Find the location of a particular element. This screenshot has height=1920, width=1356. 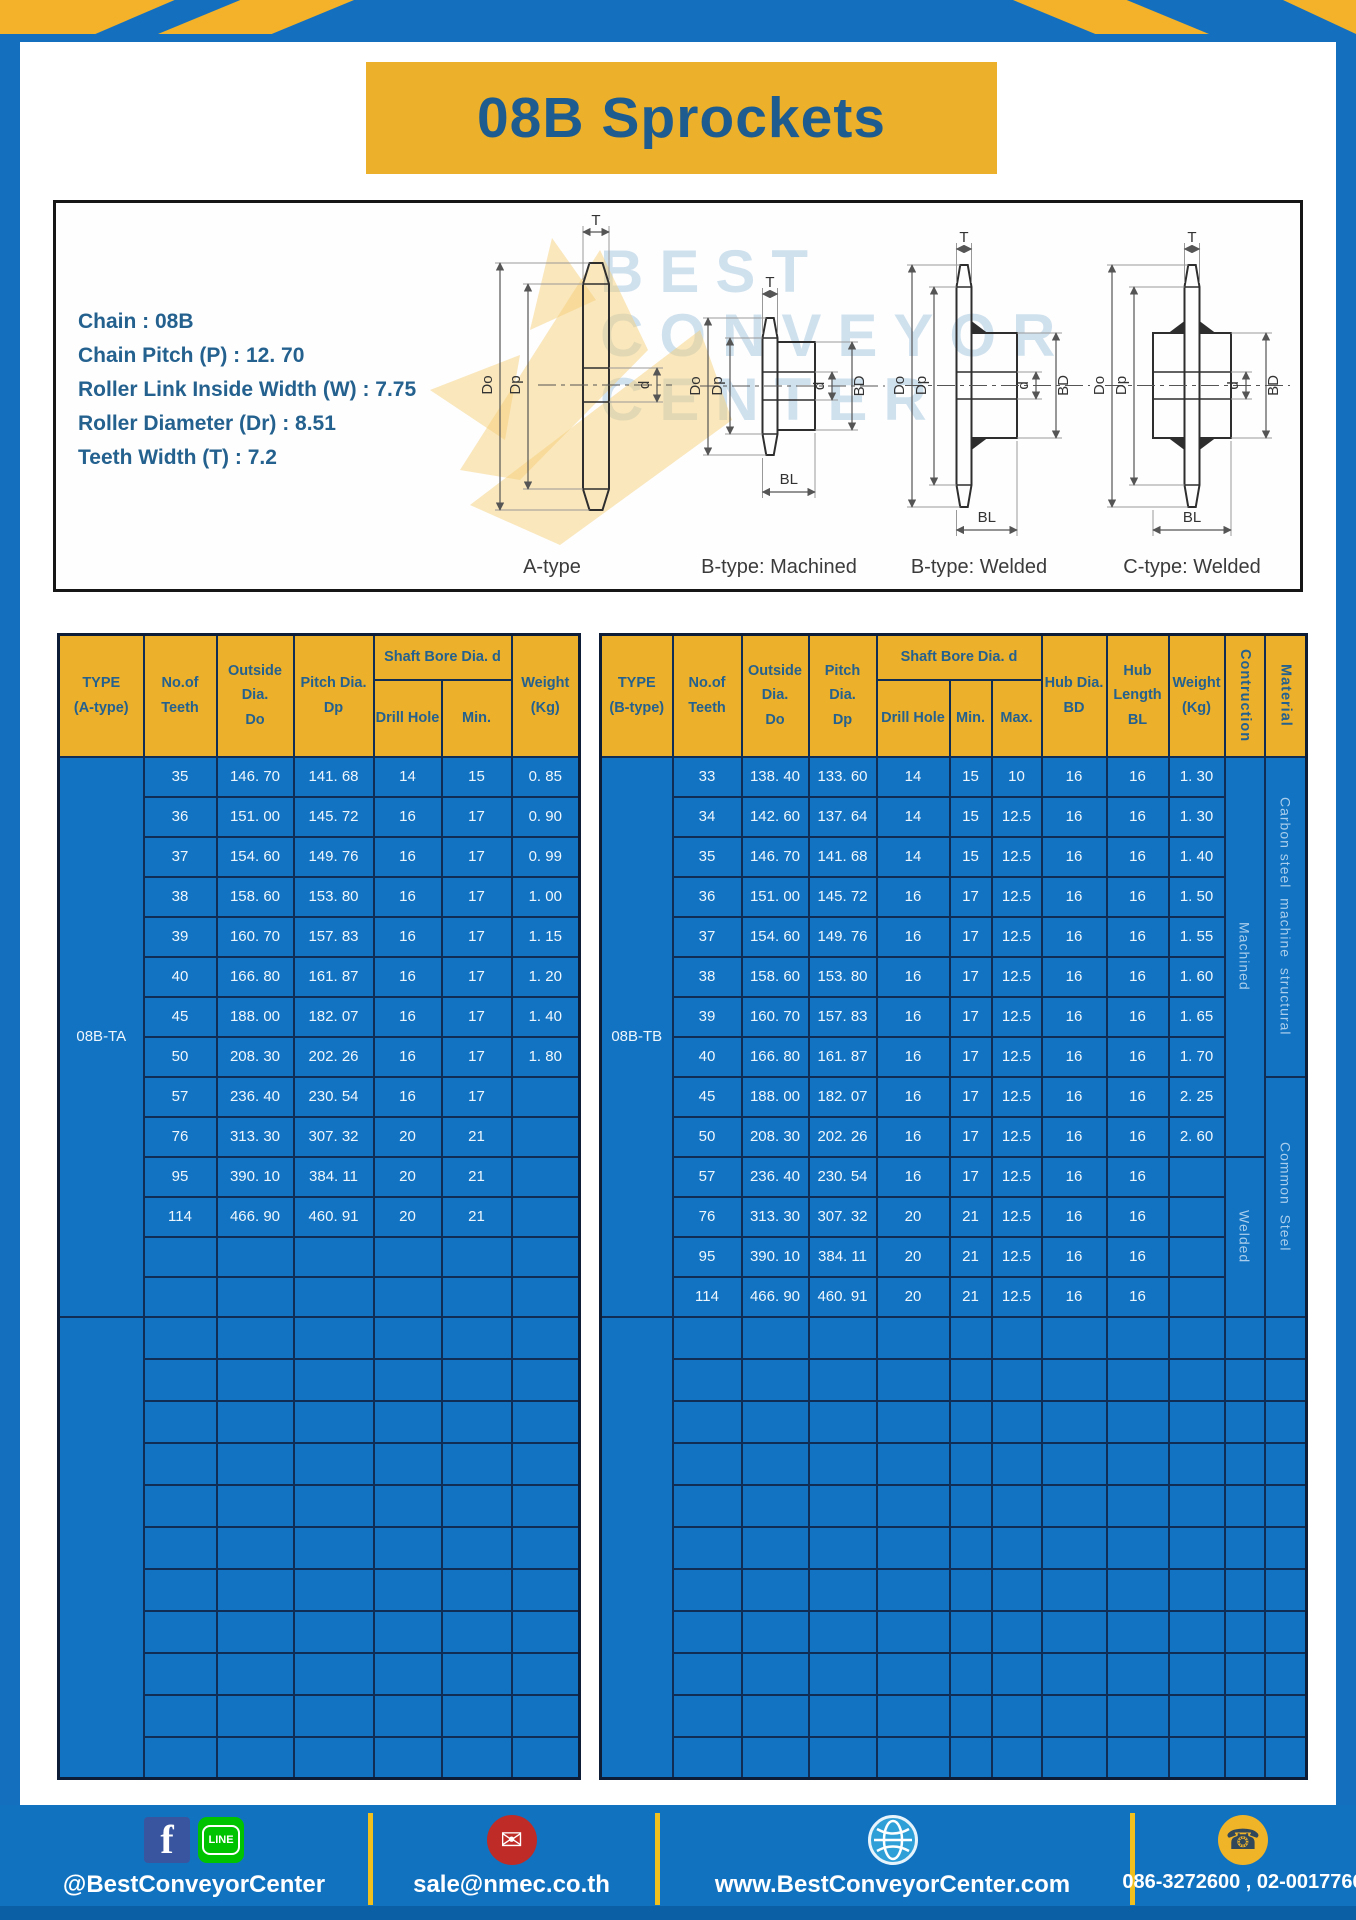

table-cell: 21 is located at coordinates (476, 1176).